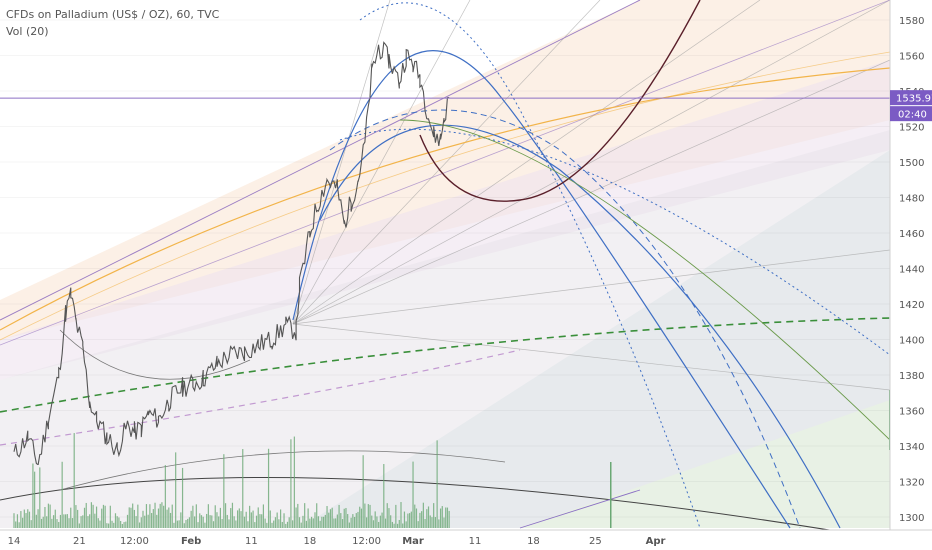  Describe the element at coordinates (911, 114) in the screenshot. I see `countdown-badge-box` at that location.